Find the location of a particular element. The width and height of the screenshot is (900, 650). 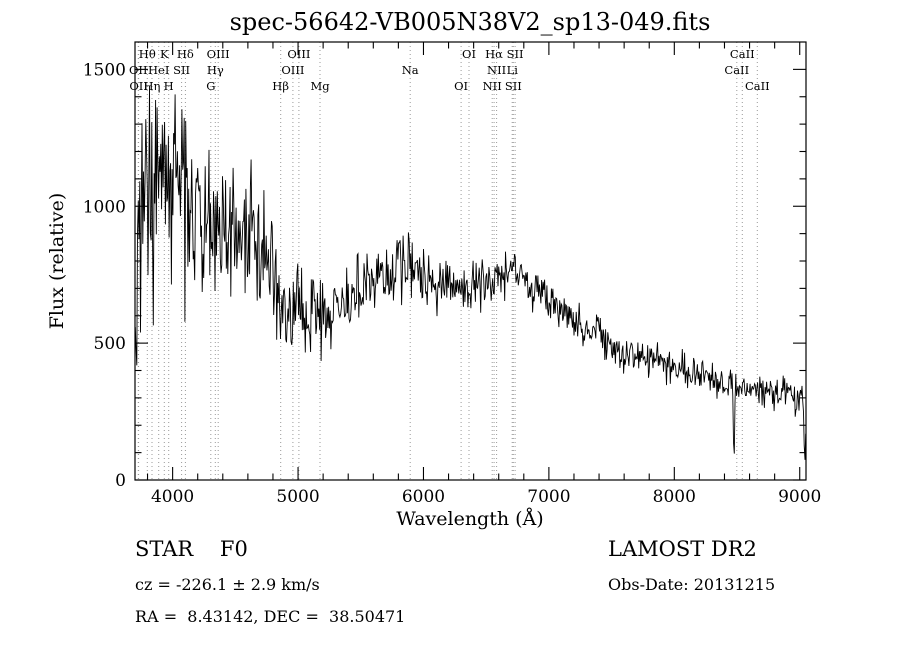

plot-title: spec-56642-VB005N38V2_sp13-049.fits is located at coordinates (470, 22).